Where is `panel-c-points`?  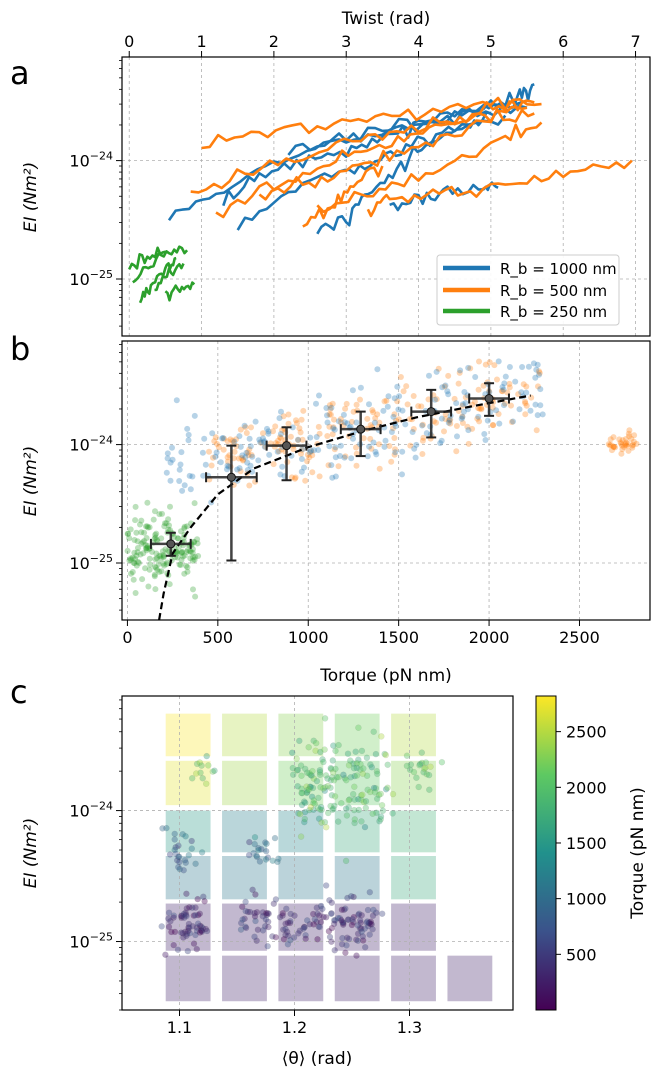 panel-c-points is located at coordinates (302, 837).